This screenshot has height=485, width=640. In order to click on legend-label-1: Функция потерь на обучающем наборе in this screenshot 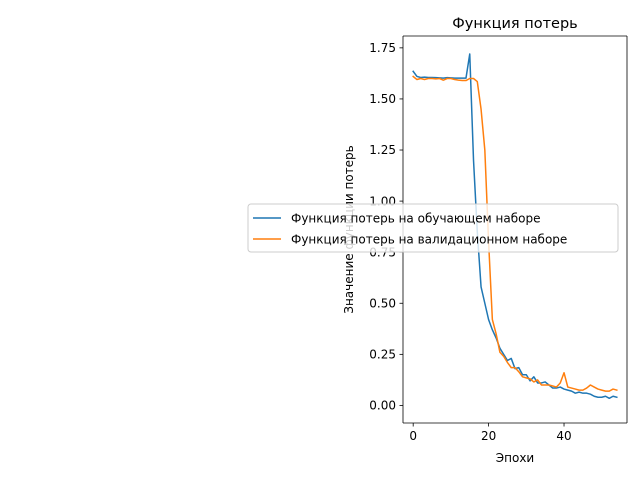, I will do `click(416, 218)`.